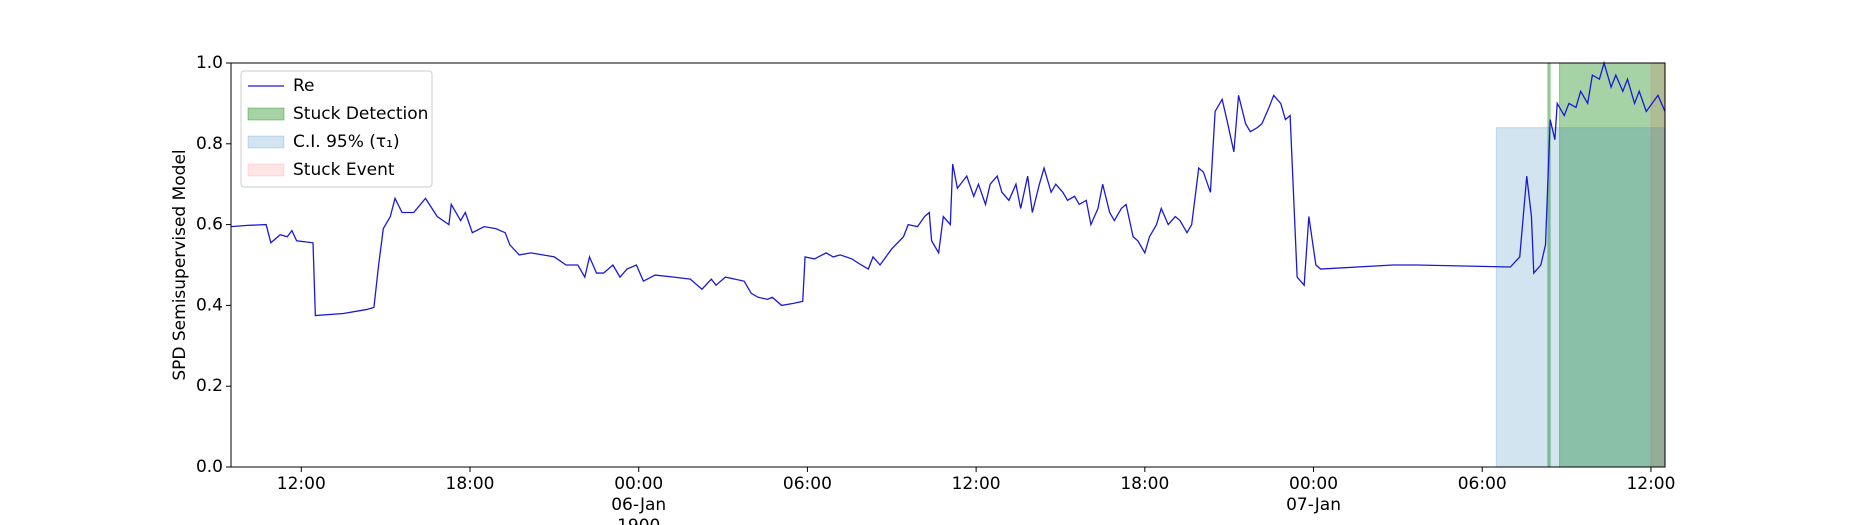 The image size is (1850, 525). I want to click on y-tick-label: 0.6, so click(209, 225).